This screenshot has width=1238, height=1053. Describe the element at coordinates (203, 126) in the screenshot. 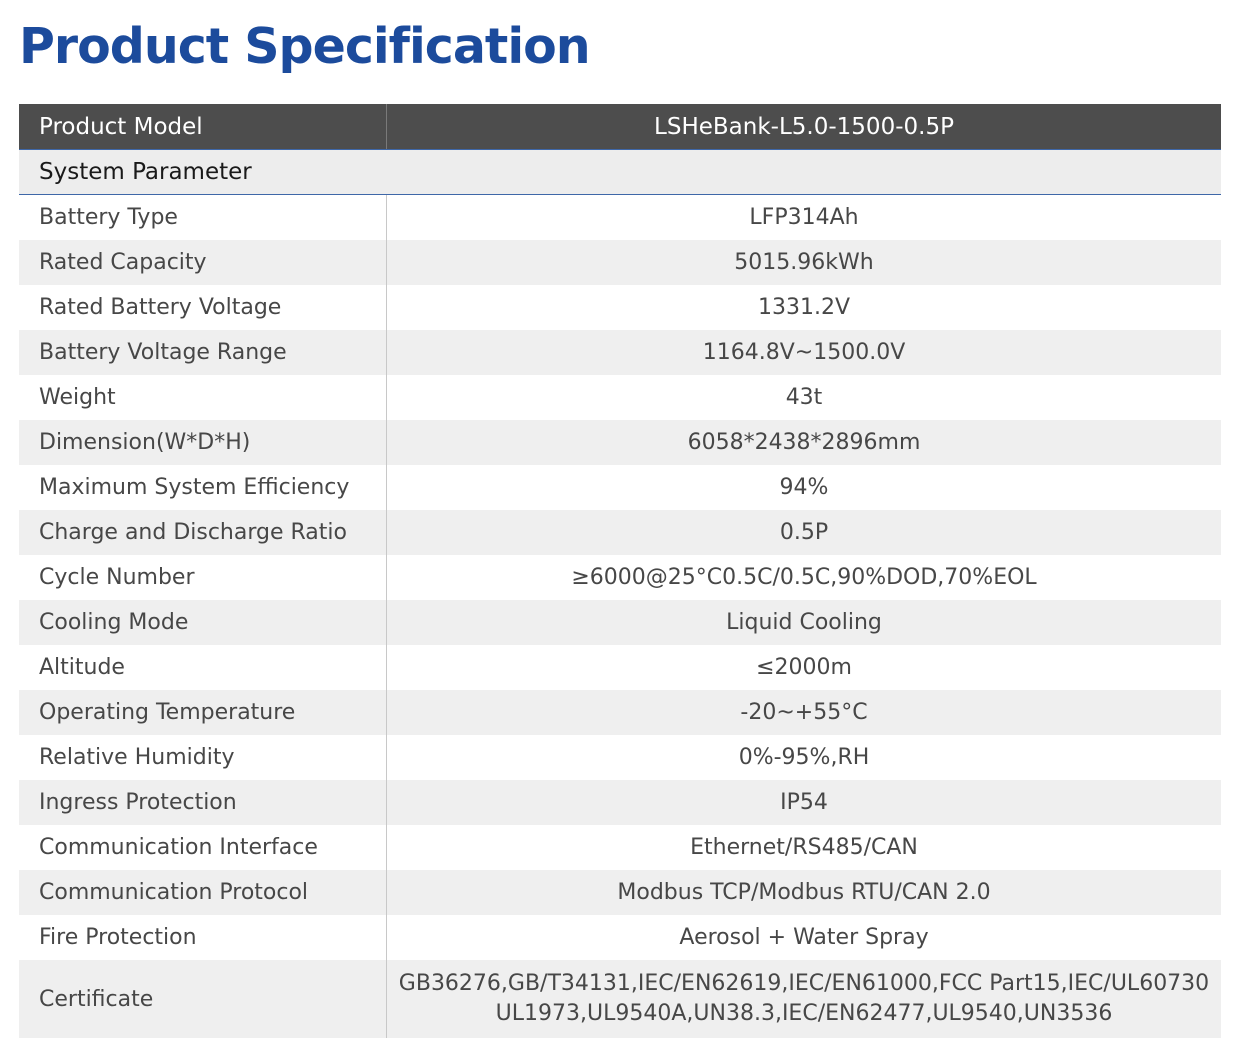

I see `header-label: Product Model` at that location.